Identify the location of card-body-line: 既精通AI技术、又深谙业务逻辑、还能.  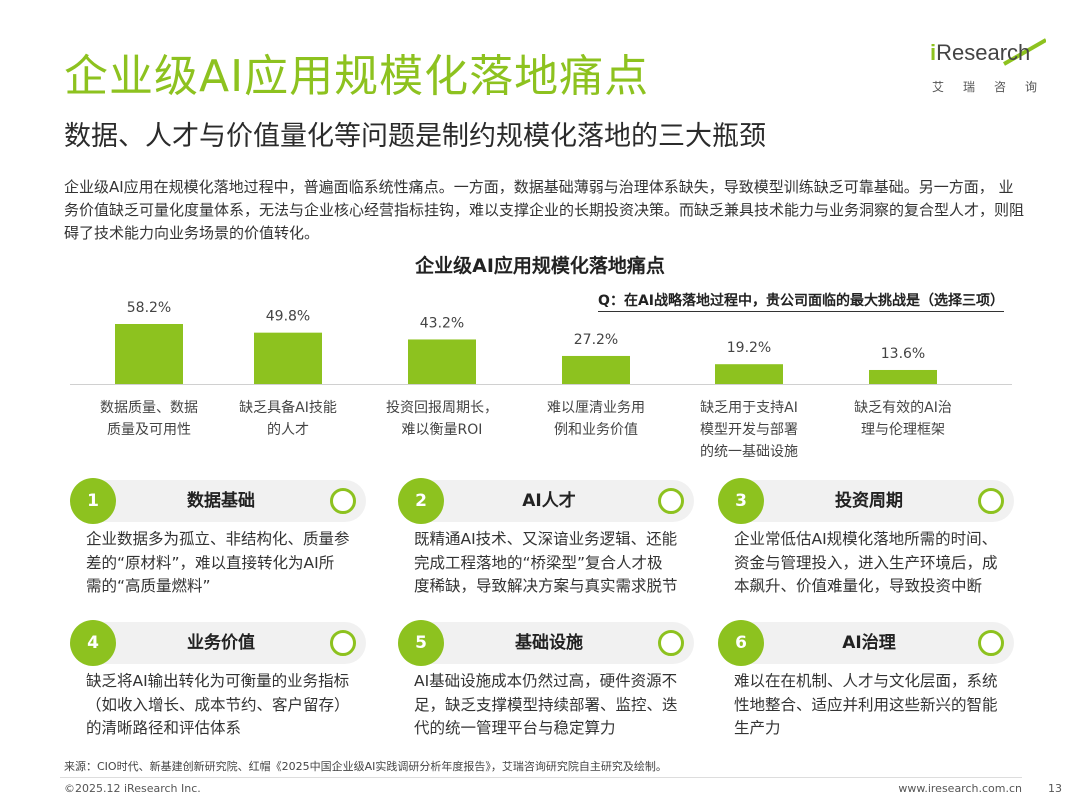
(546, 539).